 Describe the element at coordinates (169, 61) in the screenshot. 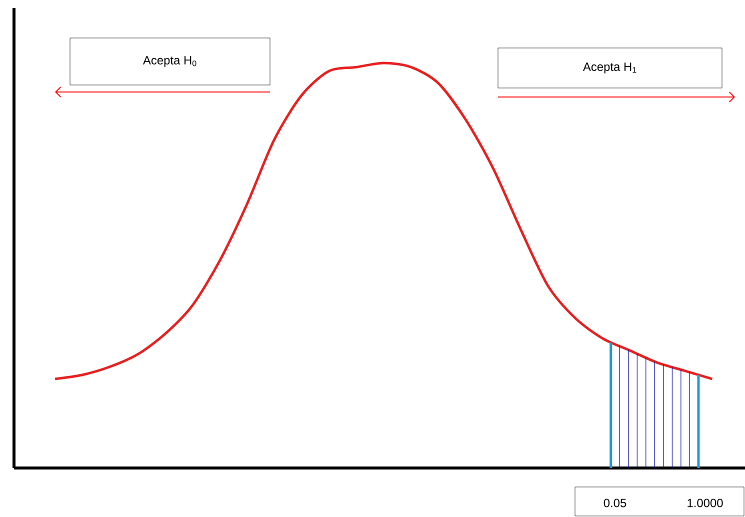

I see `annotation: Acepta H$_{0}$` at that location.